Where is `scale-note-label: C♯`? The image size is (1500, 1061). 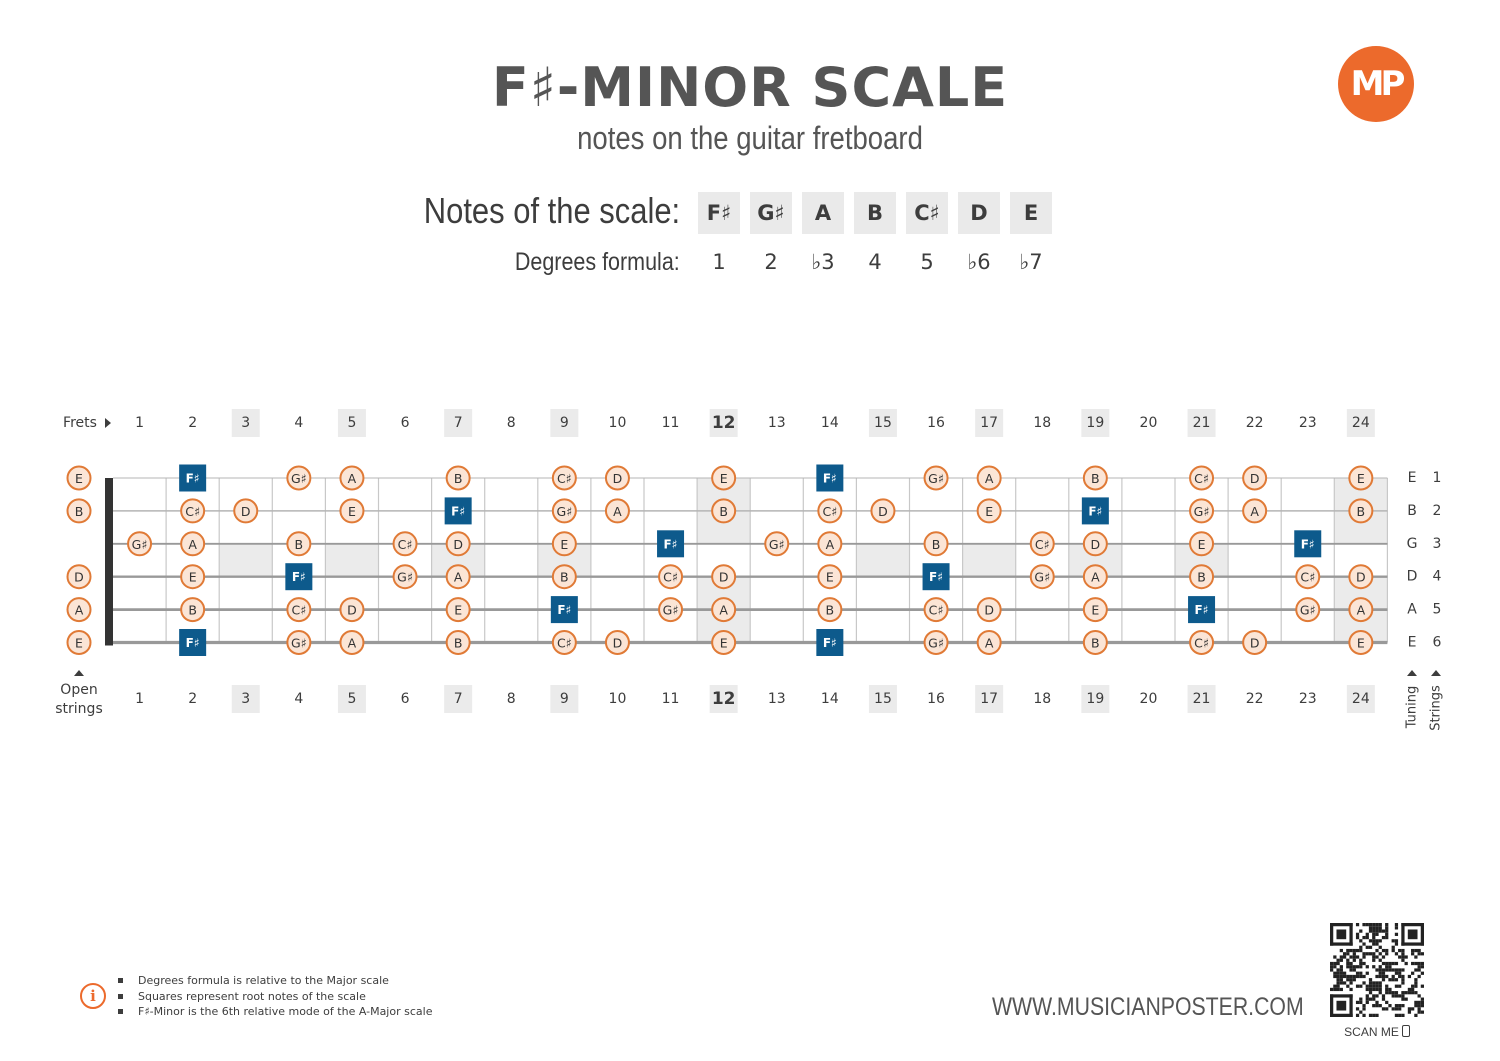
scale-note-label: C♯ is located at coordinates (192, 511).